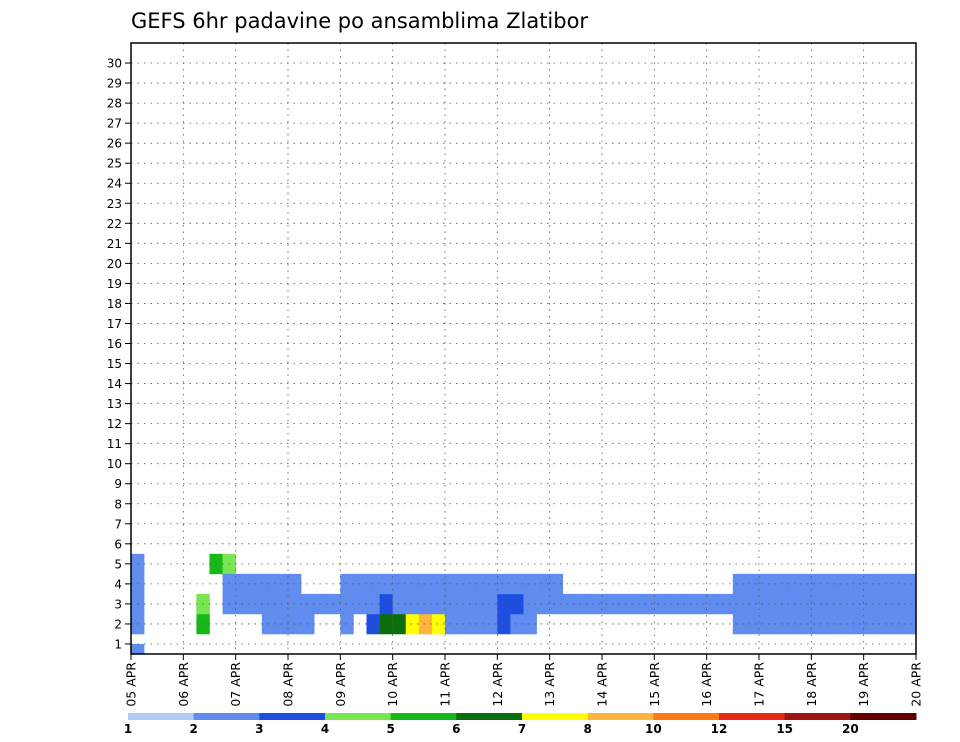  I want to click on x-tick-label: 18 APR, so click(811, 684).